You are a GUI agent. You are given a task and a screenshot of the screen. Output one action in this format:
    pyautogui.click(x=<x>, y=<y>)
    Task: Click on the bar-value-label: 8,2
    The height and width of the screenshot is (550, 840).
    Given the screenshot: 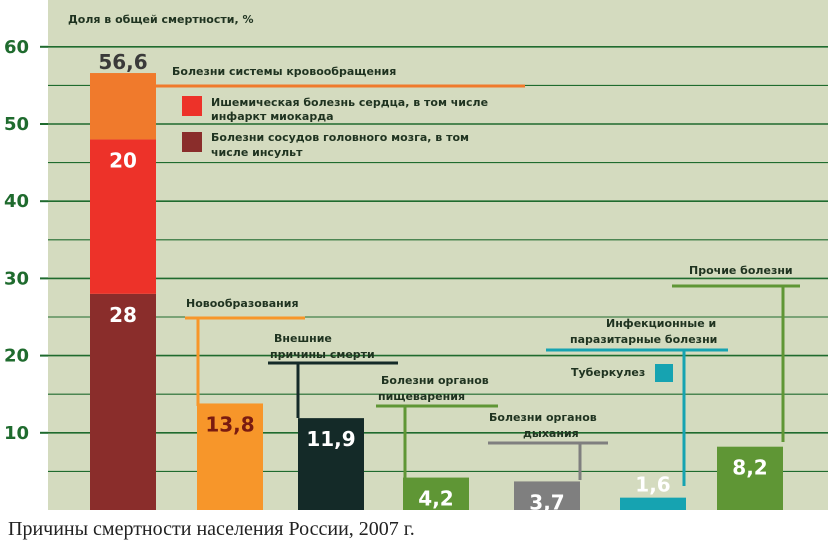 What is the action you would take?
    pyautogui.click(x=749, y=468)
    